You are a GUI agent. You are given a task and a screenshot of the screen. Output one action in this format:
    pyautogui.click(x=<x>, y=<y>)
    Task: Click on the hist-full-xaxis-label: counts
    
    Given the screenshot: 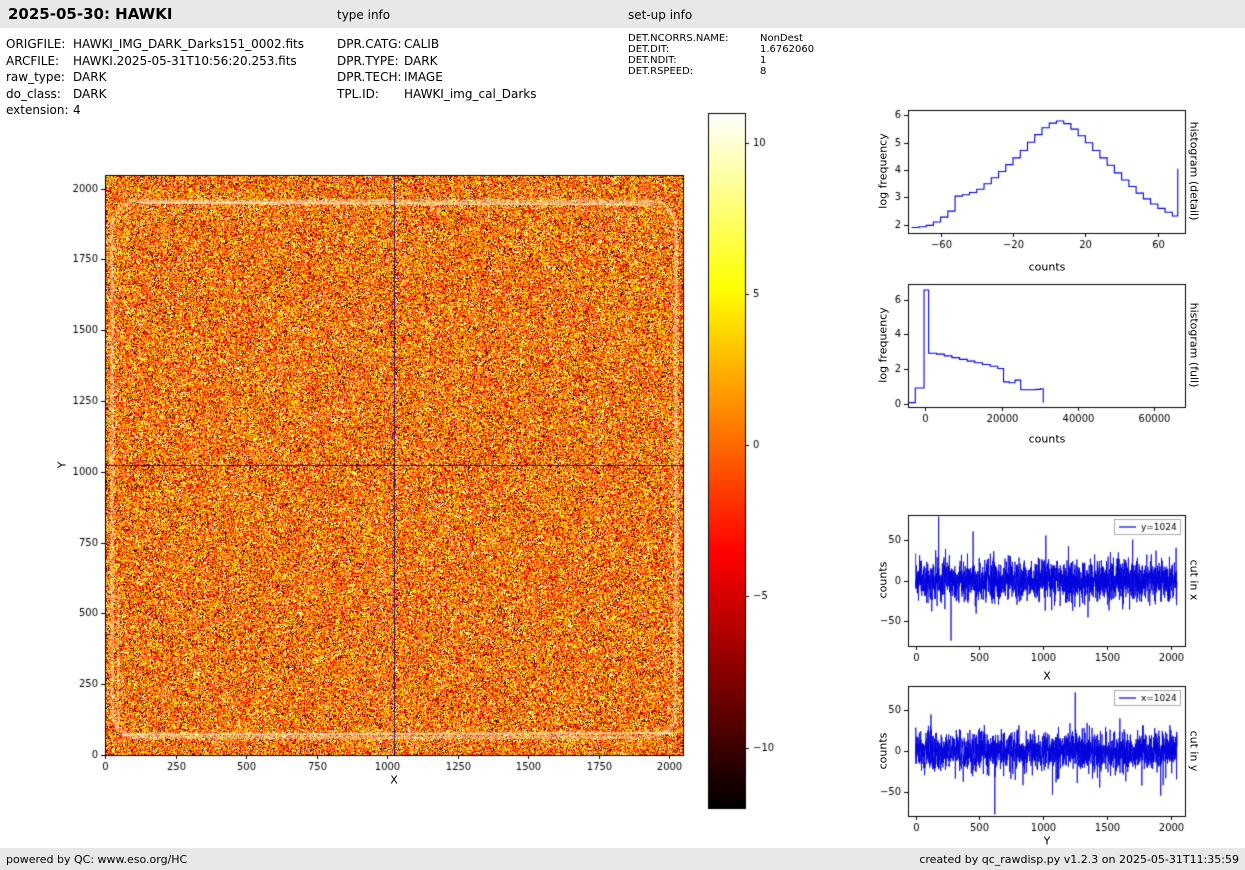 What is the action you would take?
    pyautogui.click(x=1047, y=439)
    